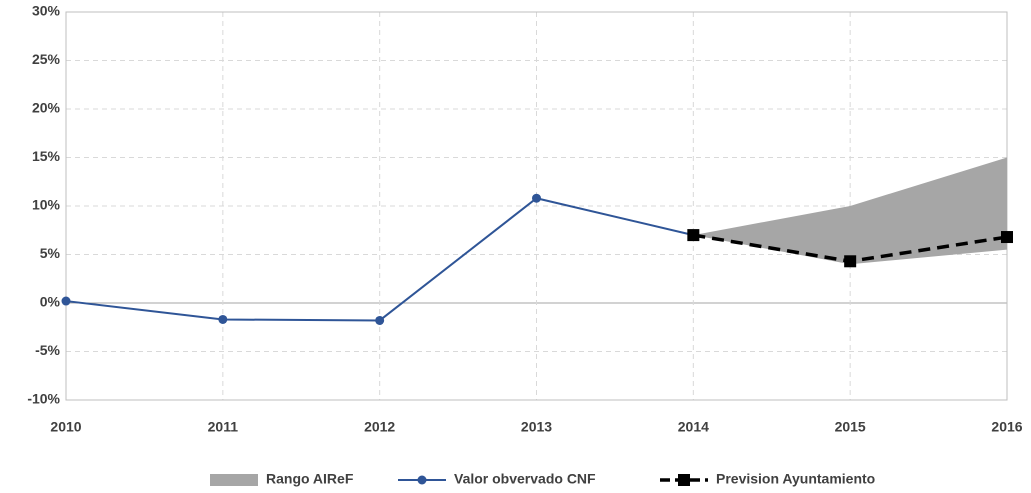 The image size is (1031, 493). What do you see at coordinates (50, 253) in the screenshot?
I see `y-tick-label: 5%` at bounding box center [50, 253].